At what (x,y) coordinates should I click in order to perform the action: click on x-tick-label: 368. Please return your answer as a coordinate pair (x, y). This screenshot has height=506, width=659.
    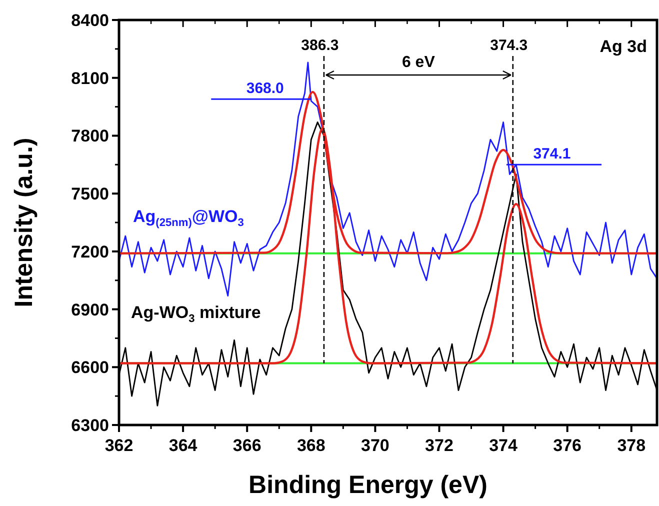
    Looking at the image, I should click on (311, 445).